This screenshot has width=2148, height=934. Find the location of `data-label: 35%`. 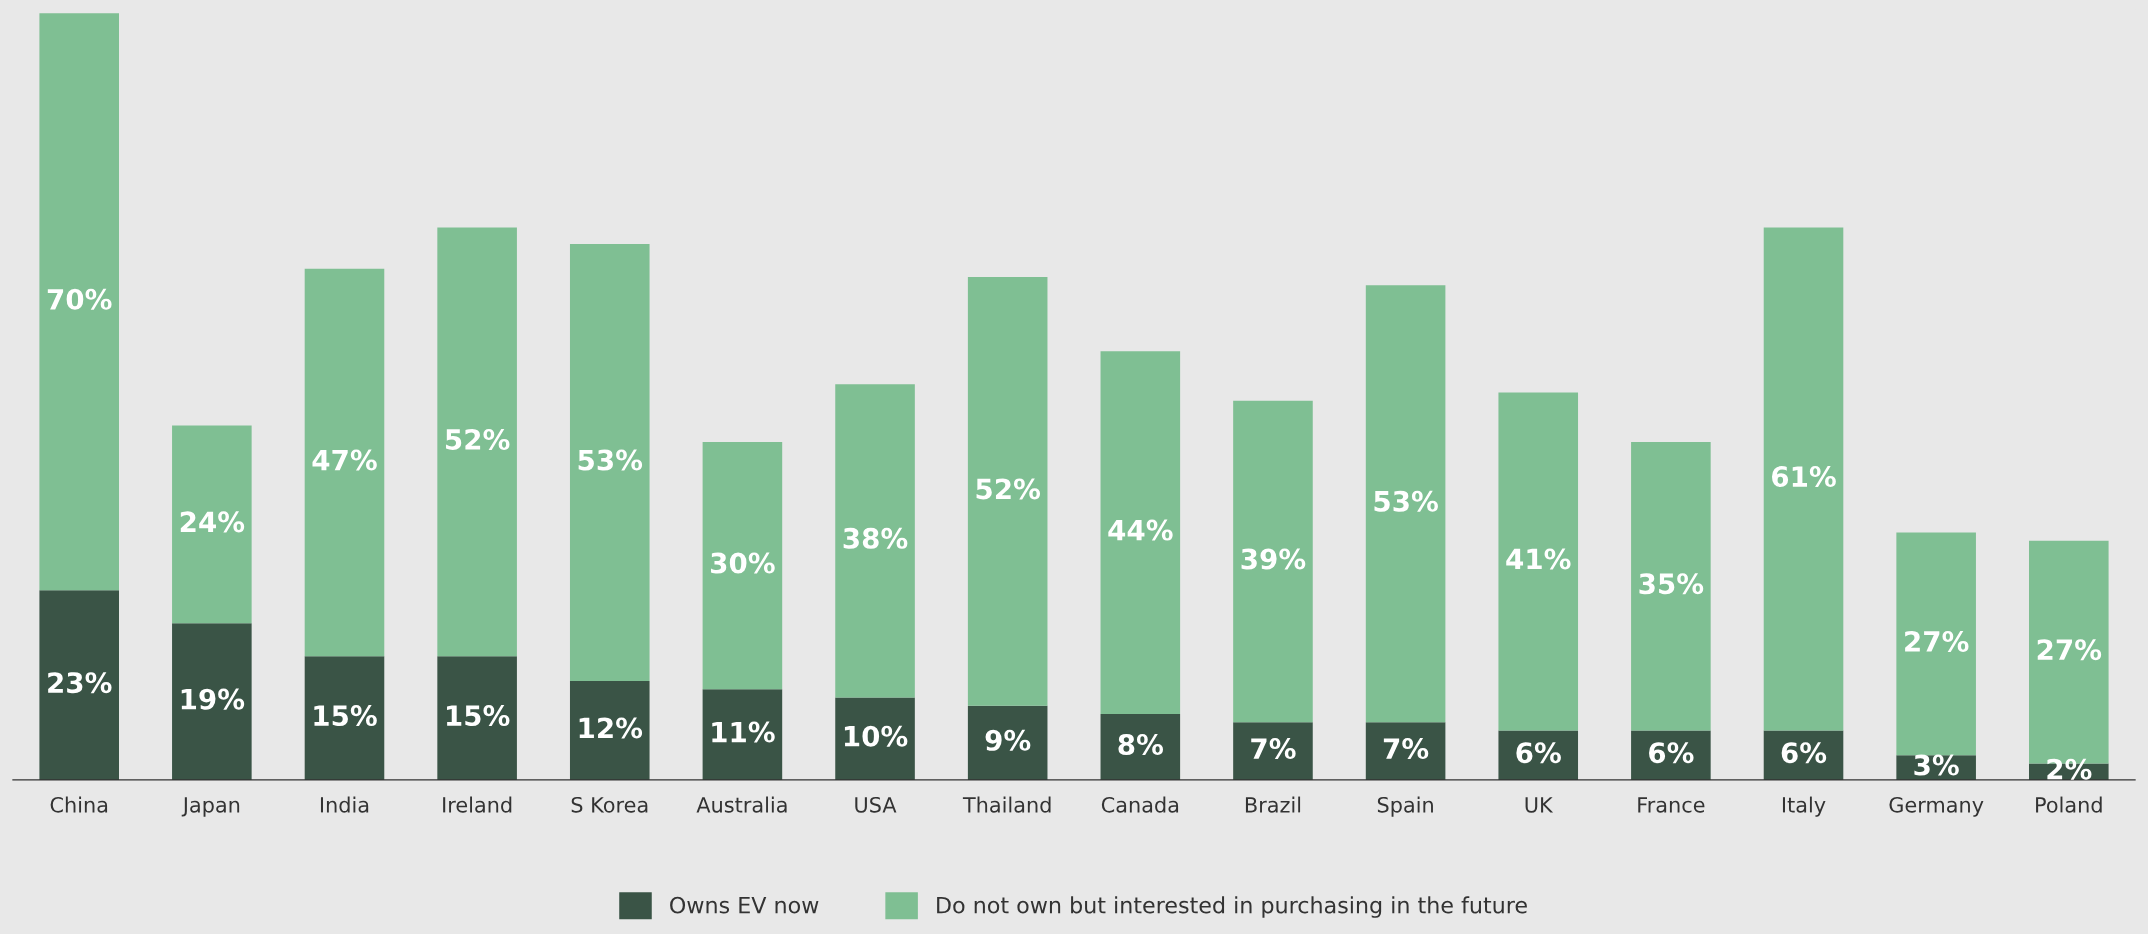

data-label: 35% is located at coordinates (1671, 584).